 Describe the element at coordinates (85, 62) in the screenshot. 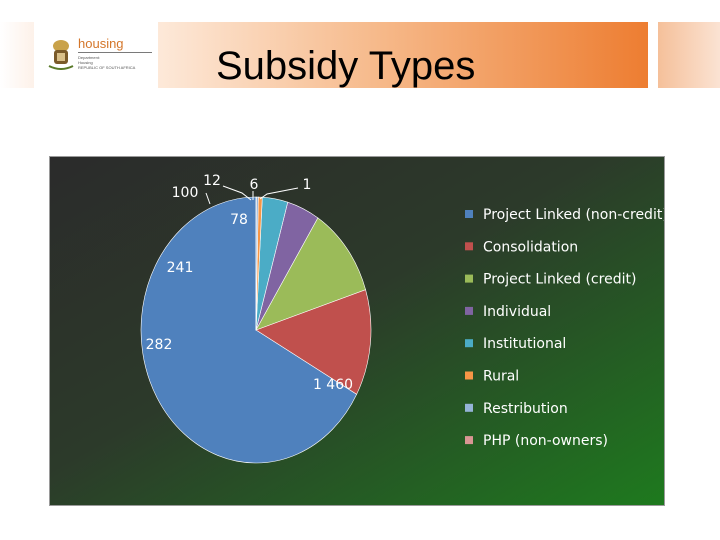

I see `logo-dept-name: Housing` at that location.